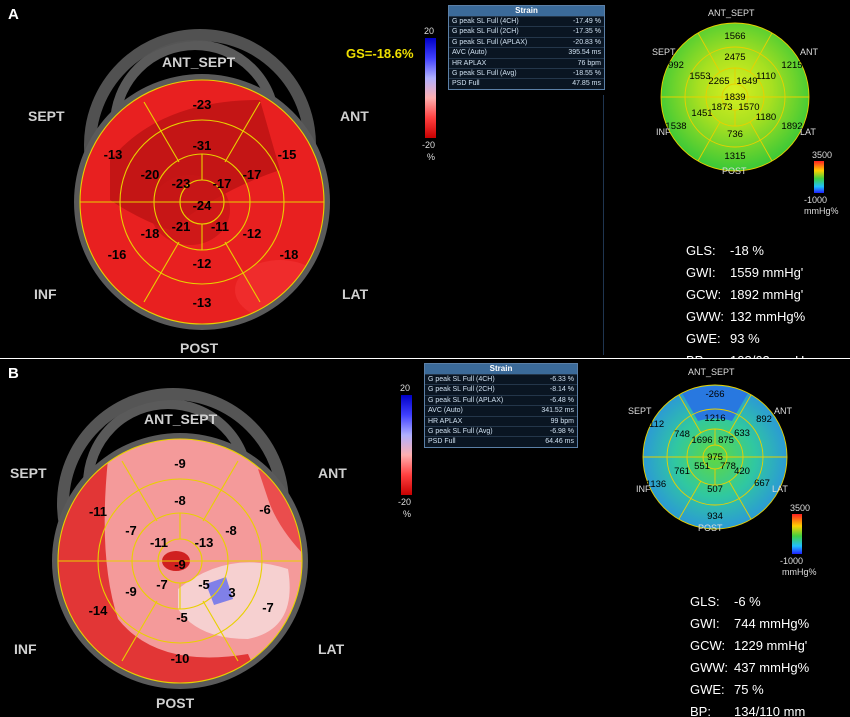 This screenshot has height=717, width=850. What do you see at coordinates (501, 379) in the screenshot?
I see `strain-row: G peak SL Full (4CH) -6.33 %` at bounding box center [501, 379].